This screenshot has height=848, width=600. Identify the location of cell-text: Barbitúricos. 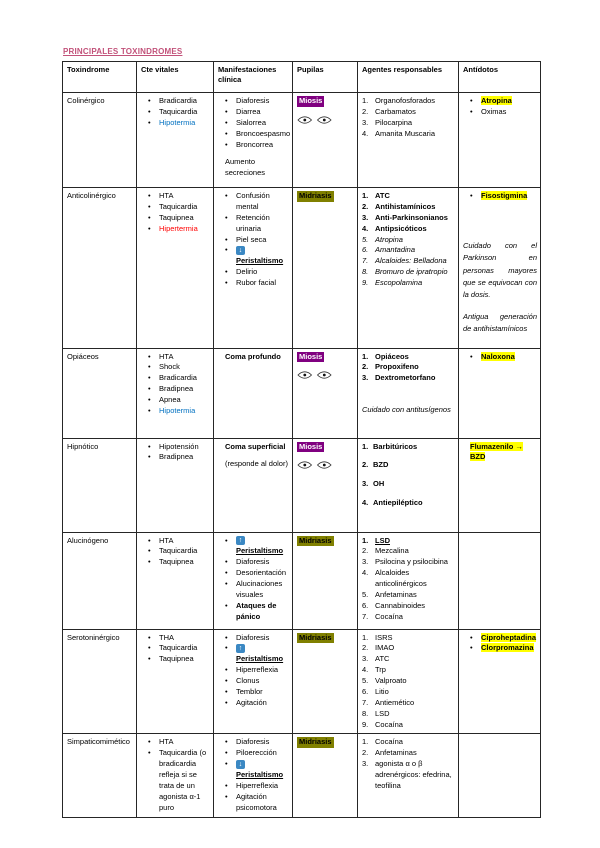
(395, 446).